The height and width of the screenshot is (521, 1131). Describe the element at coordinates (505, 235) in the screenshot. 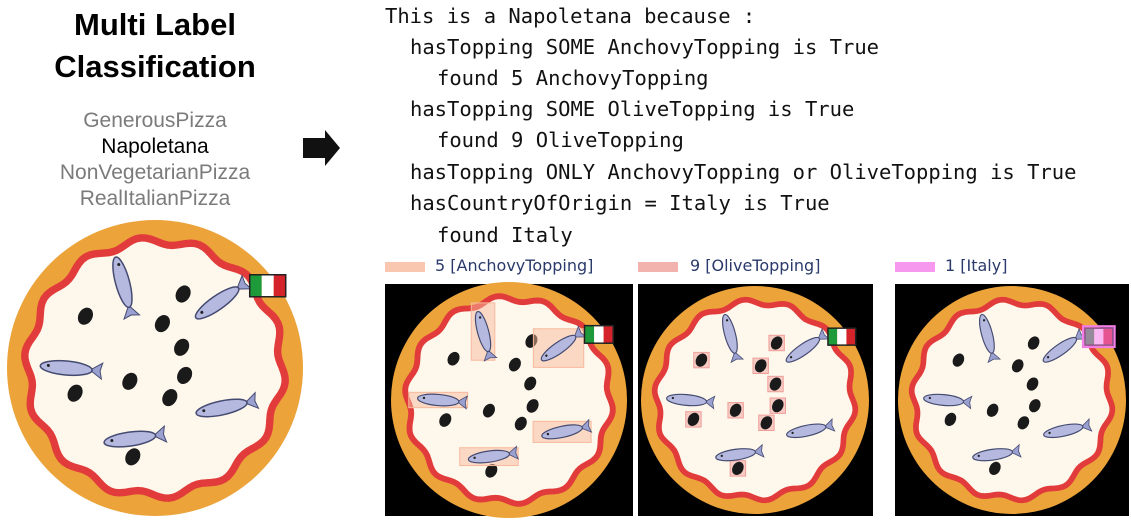

I see `explanation-line: found Italy` at that location.